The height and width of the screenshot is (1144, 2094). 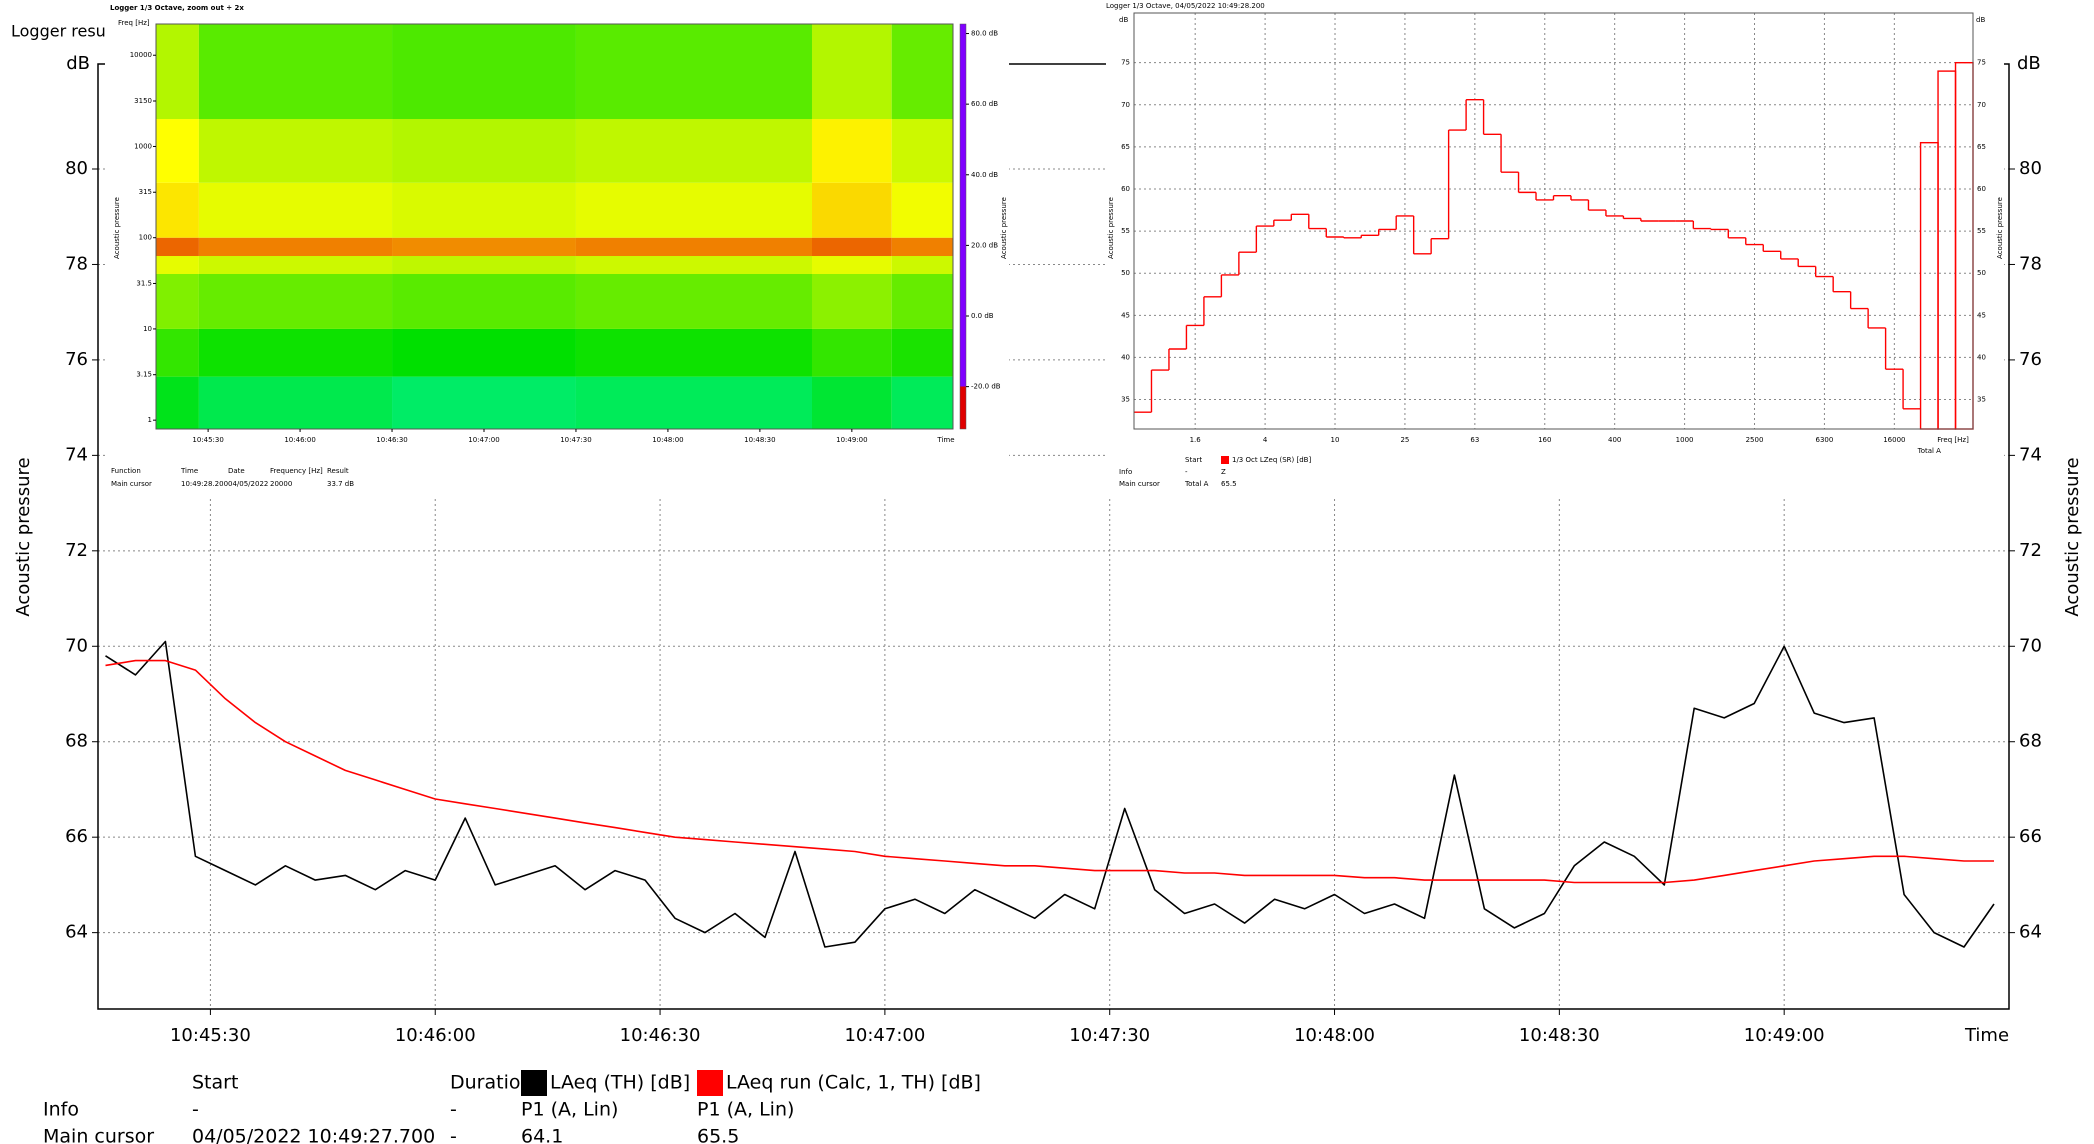 I want to click on y2-tick-label: 75, so click(x=1981, y=63).